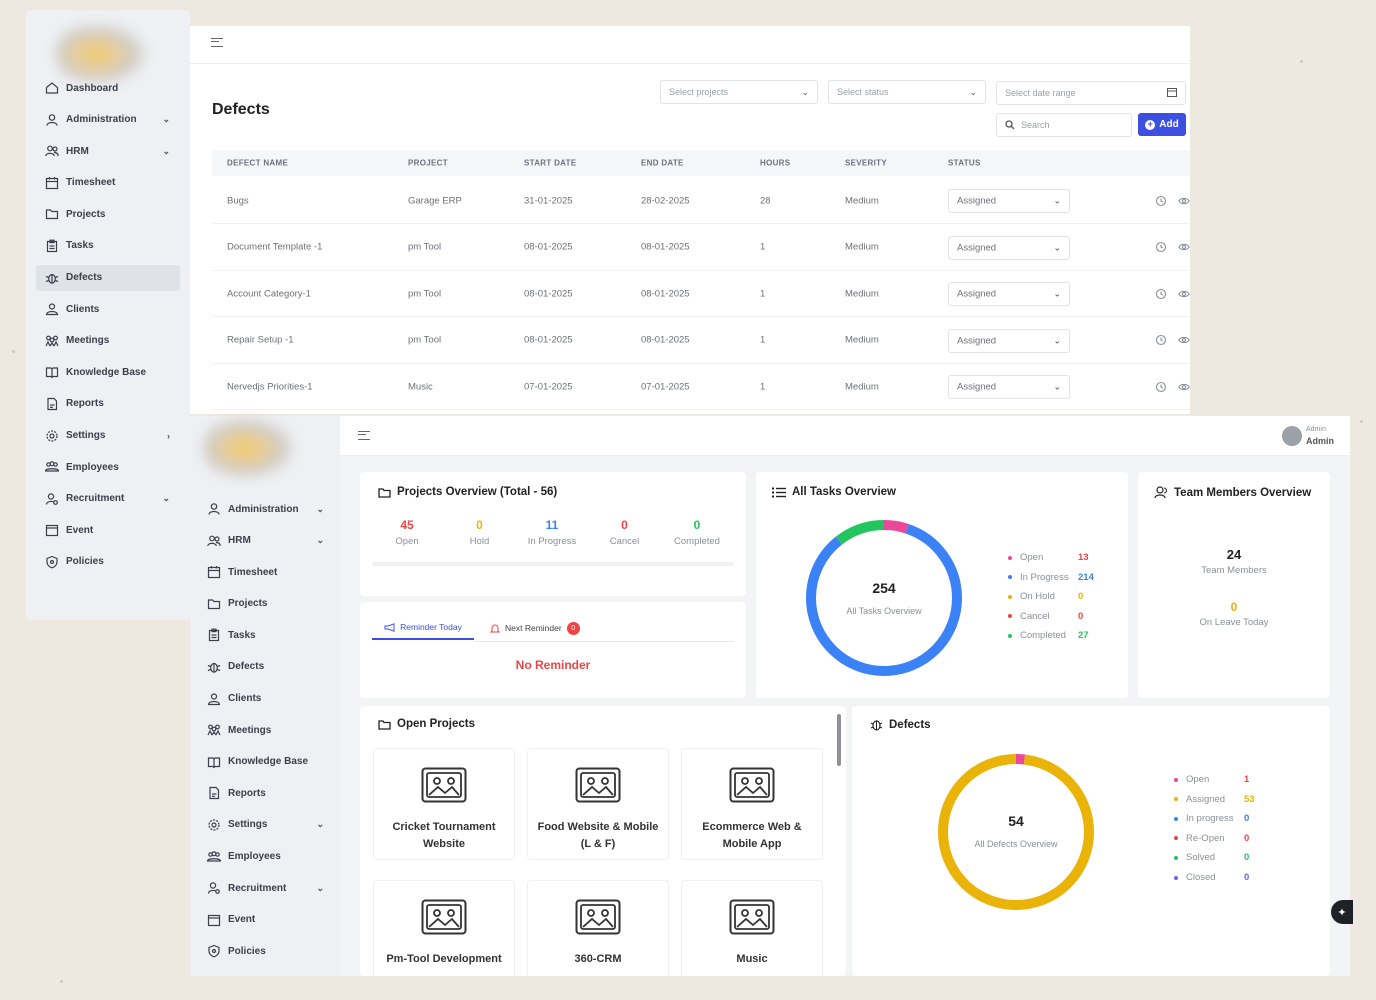 The width and height of the screenshot is (1376, 1000). I want to click on column-header: STATUS, so click(964, 163).